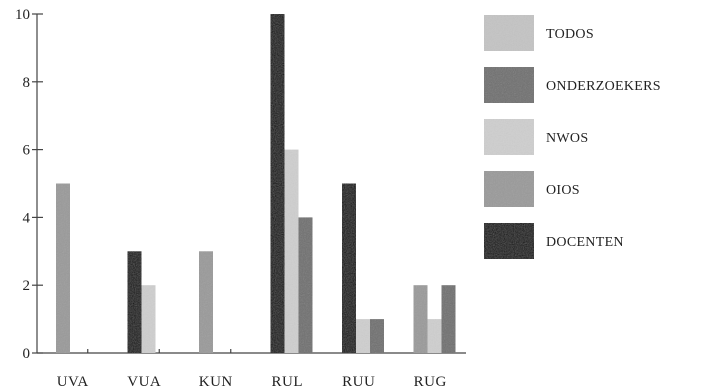  I want to click on legend-label-onderzoekers: ONDERZOEKERS, so click(603, 86).